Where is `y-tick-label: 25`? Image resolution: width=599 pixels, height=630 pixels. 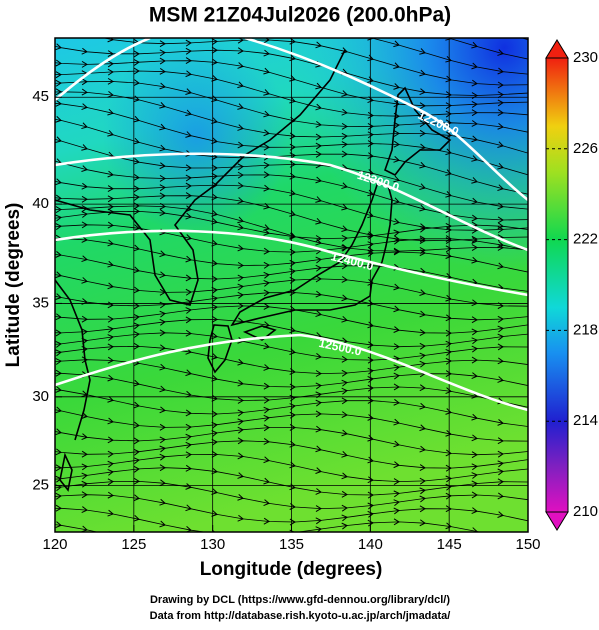
y-tick-label: 25 is located at coordinates (40, 485).